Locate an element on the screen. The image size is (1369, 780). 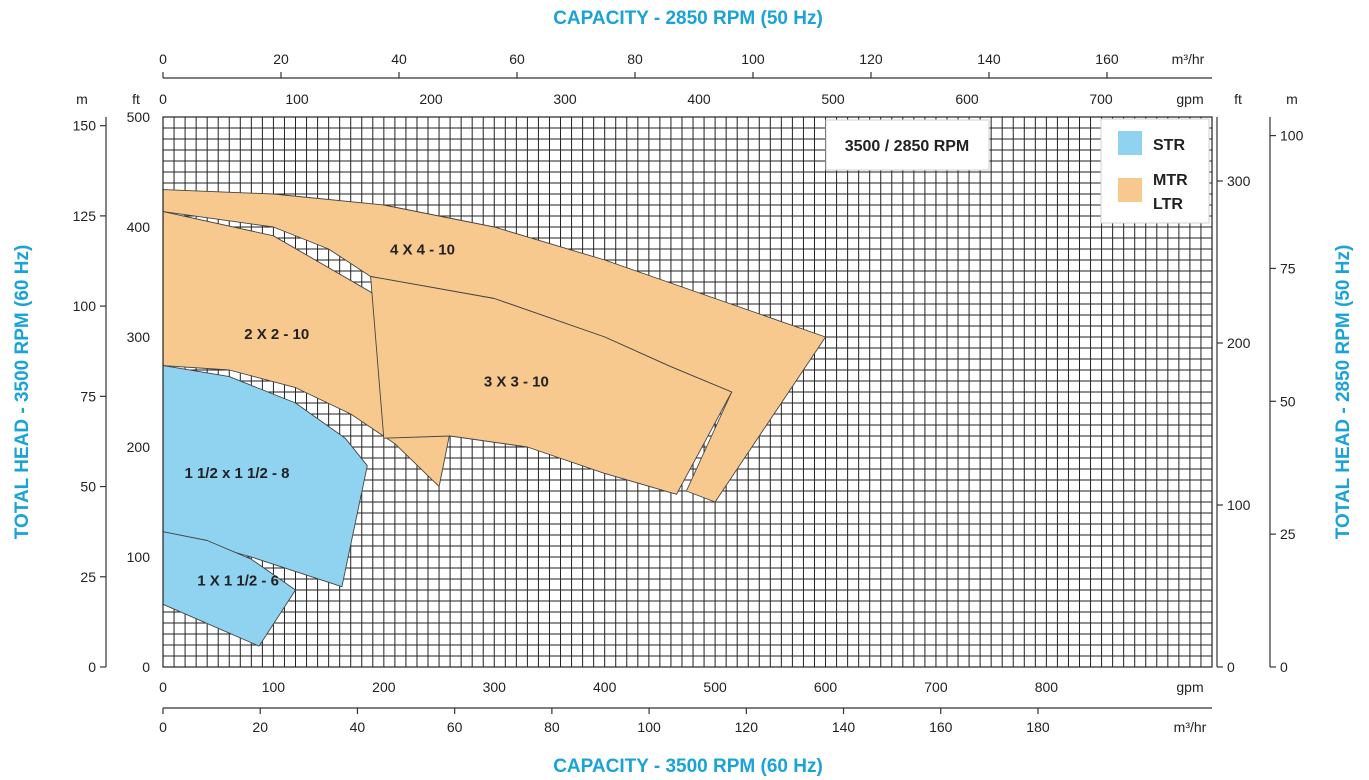
top-gpm-tick-label: 300 is located at coordinates (565, 99).